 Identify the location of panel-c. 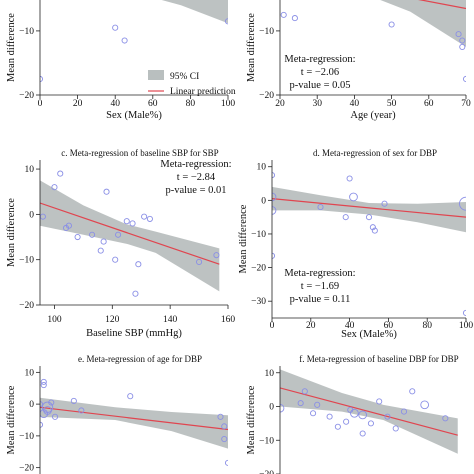
(130, 233).